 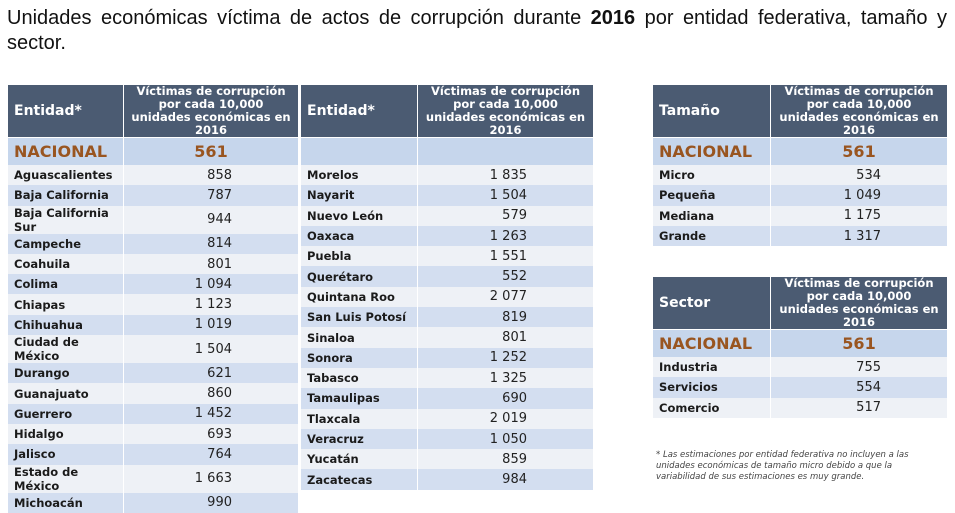 What do you see at coordinates (505, 236) in the screenshot?
I see `row-value: 1 263` at bounding box center [505, 236].